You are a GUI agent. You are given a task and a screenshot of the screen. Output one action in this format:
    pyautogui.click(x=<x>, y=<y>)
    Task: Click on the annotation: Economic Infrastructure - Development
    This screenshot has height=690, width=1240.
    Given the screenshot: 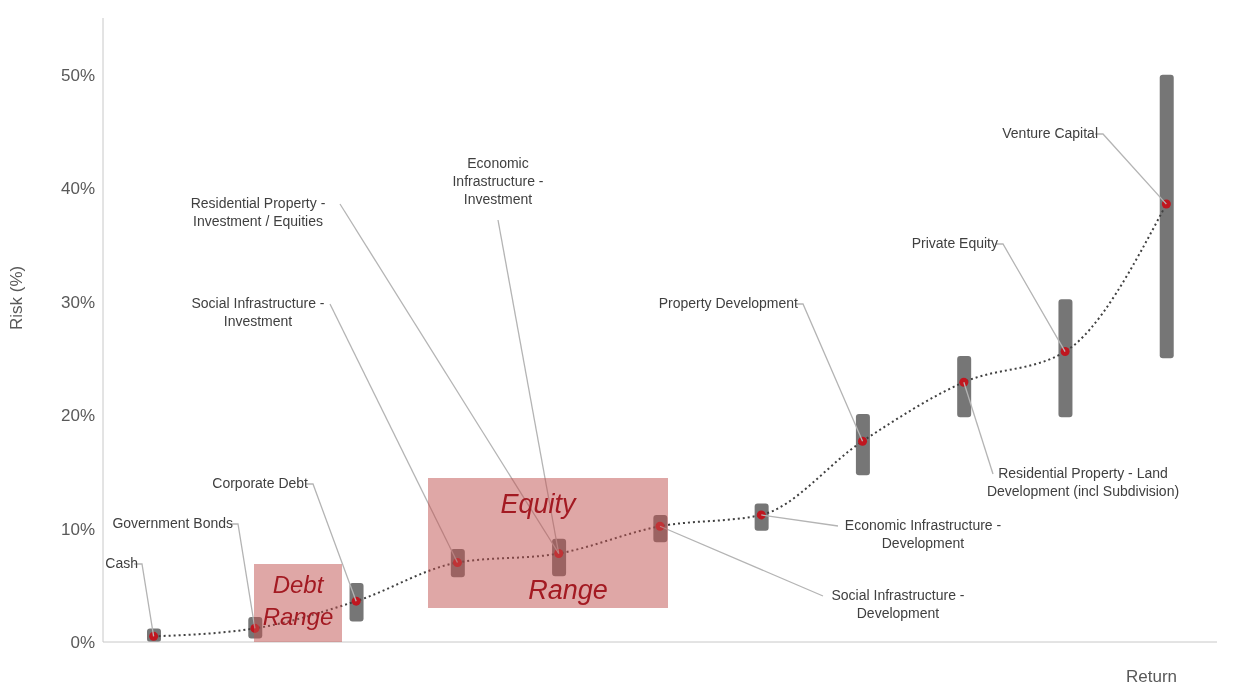 What is the action you would take?
    pyautogui.click(x=923, y=534)
    